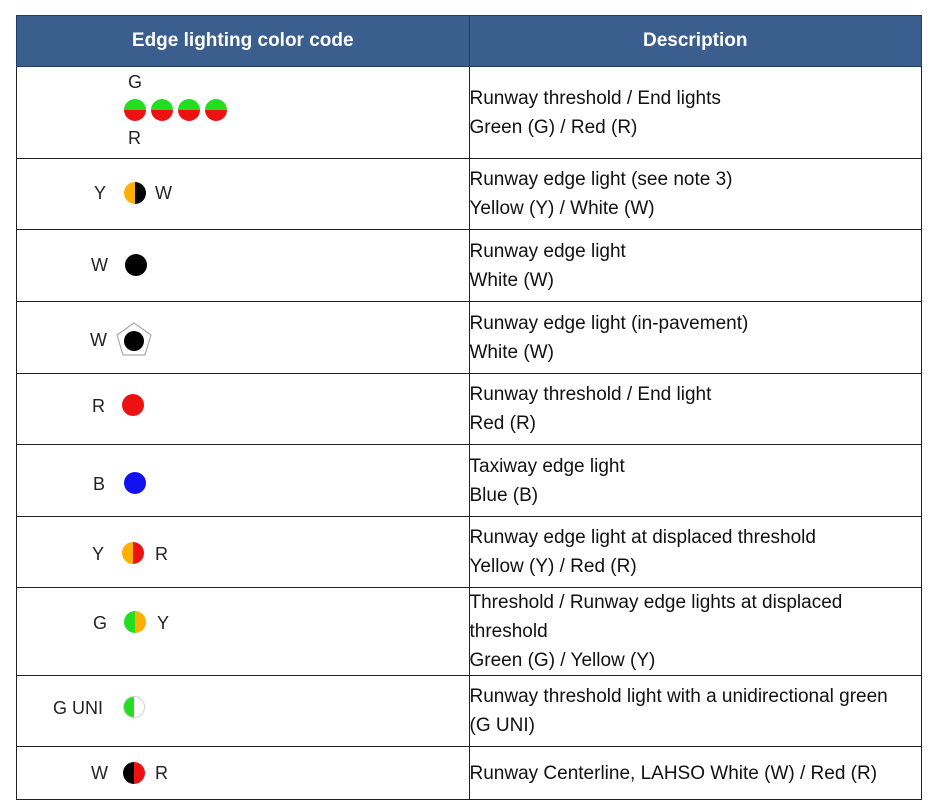  I want to click on description-cell: Runway threshold / End light Red (R), so click(695, 409).